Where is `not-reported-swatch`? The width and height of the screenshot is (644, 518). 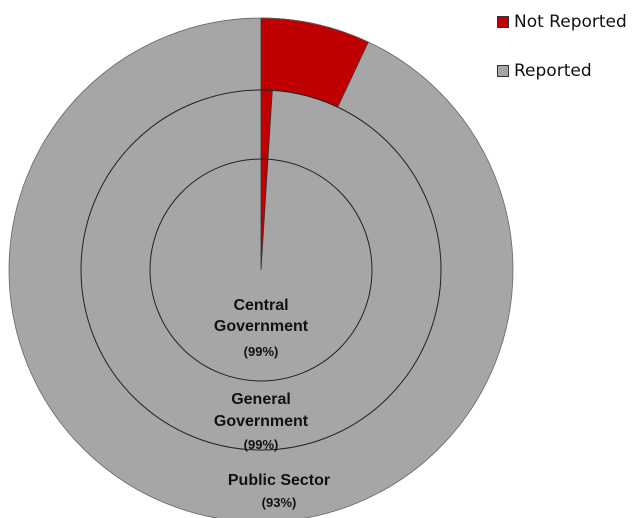
not-reported-swatch is located at coordinates (503, 22).